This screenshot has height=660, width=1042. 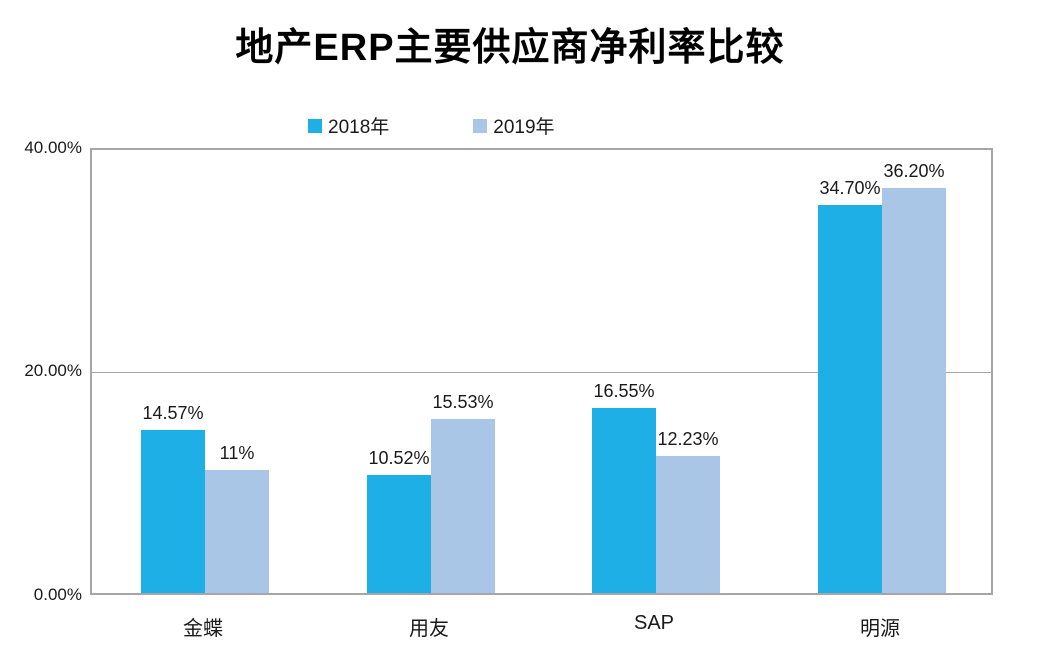 I want to click on legend-label: 2018年, so click(x=359, y=127).